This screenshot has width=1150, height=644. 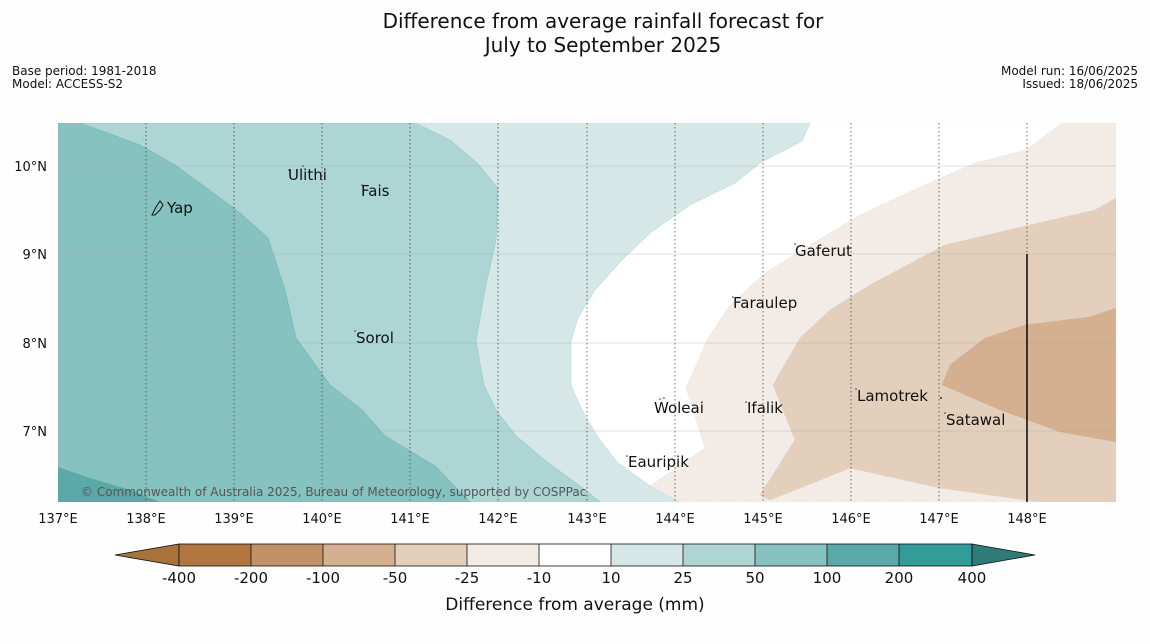 What do you see at coordinates (1027, 519) in the screenshot?
I see `lon-tick: 148°E` at bounding box center [1027, 519].